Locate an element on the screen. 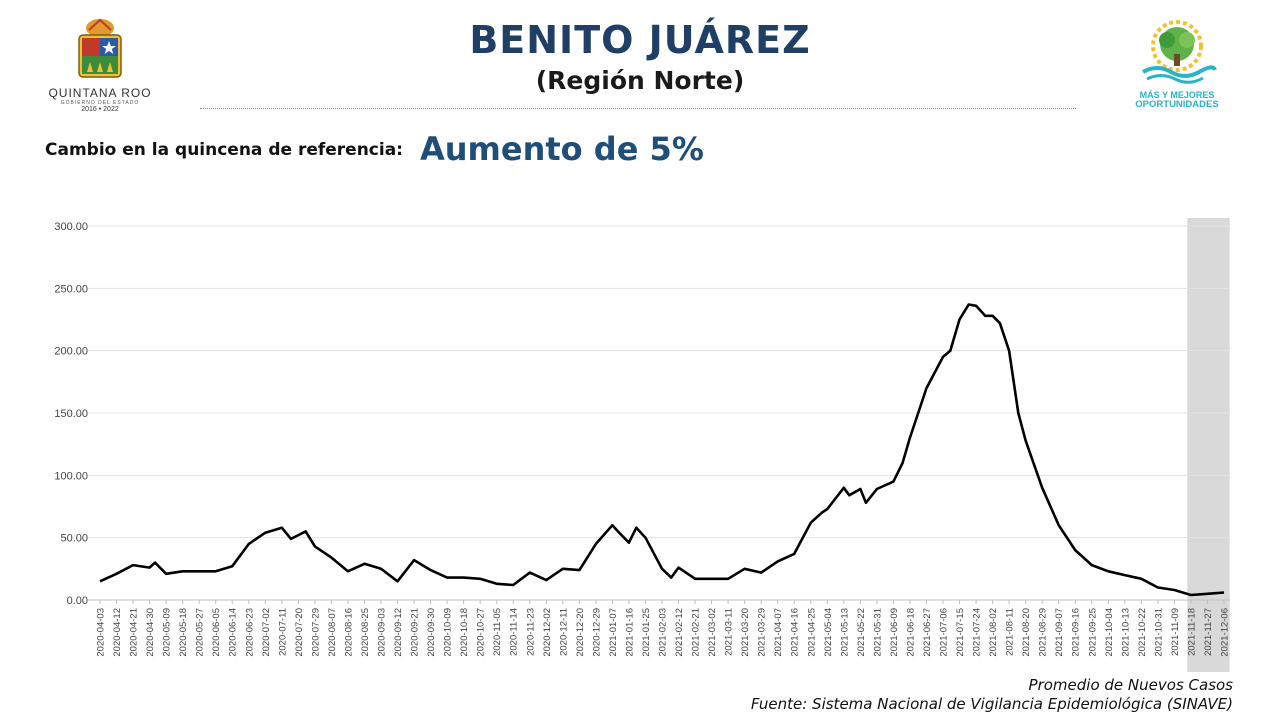 Image resolution: width=1280 pixels, height=720 pixels. x-tick-label: 2020-09-03 is located at coordinates (382, 632).